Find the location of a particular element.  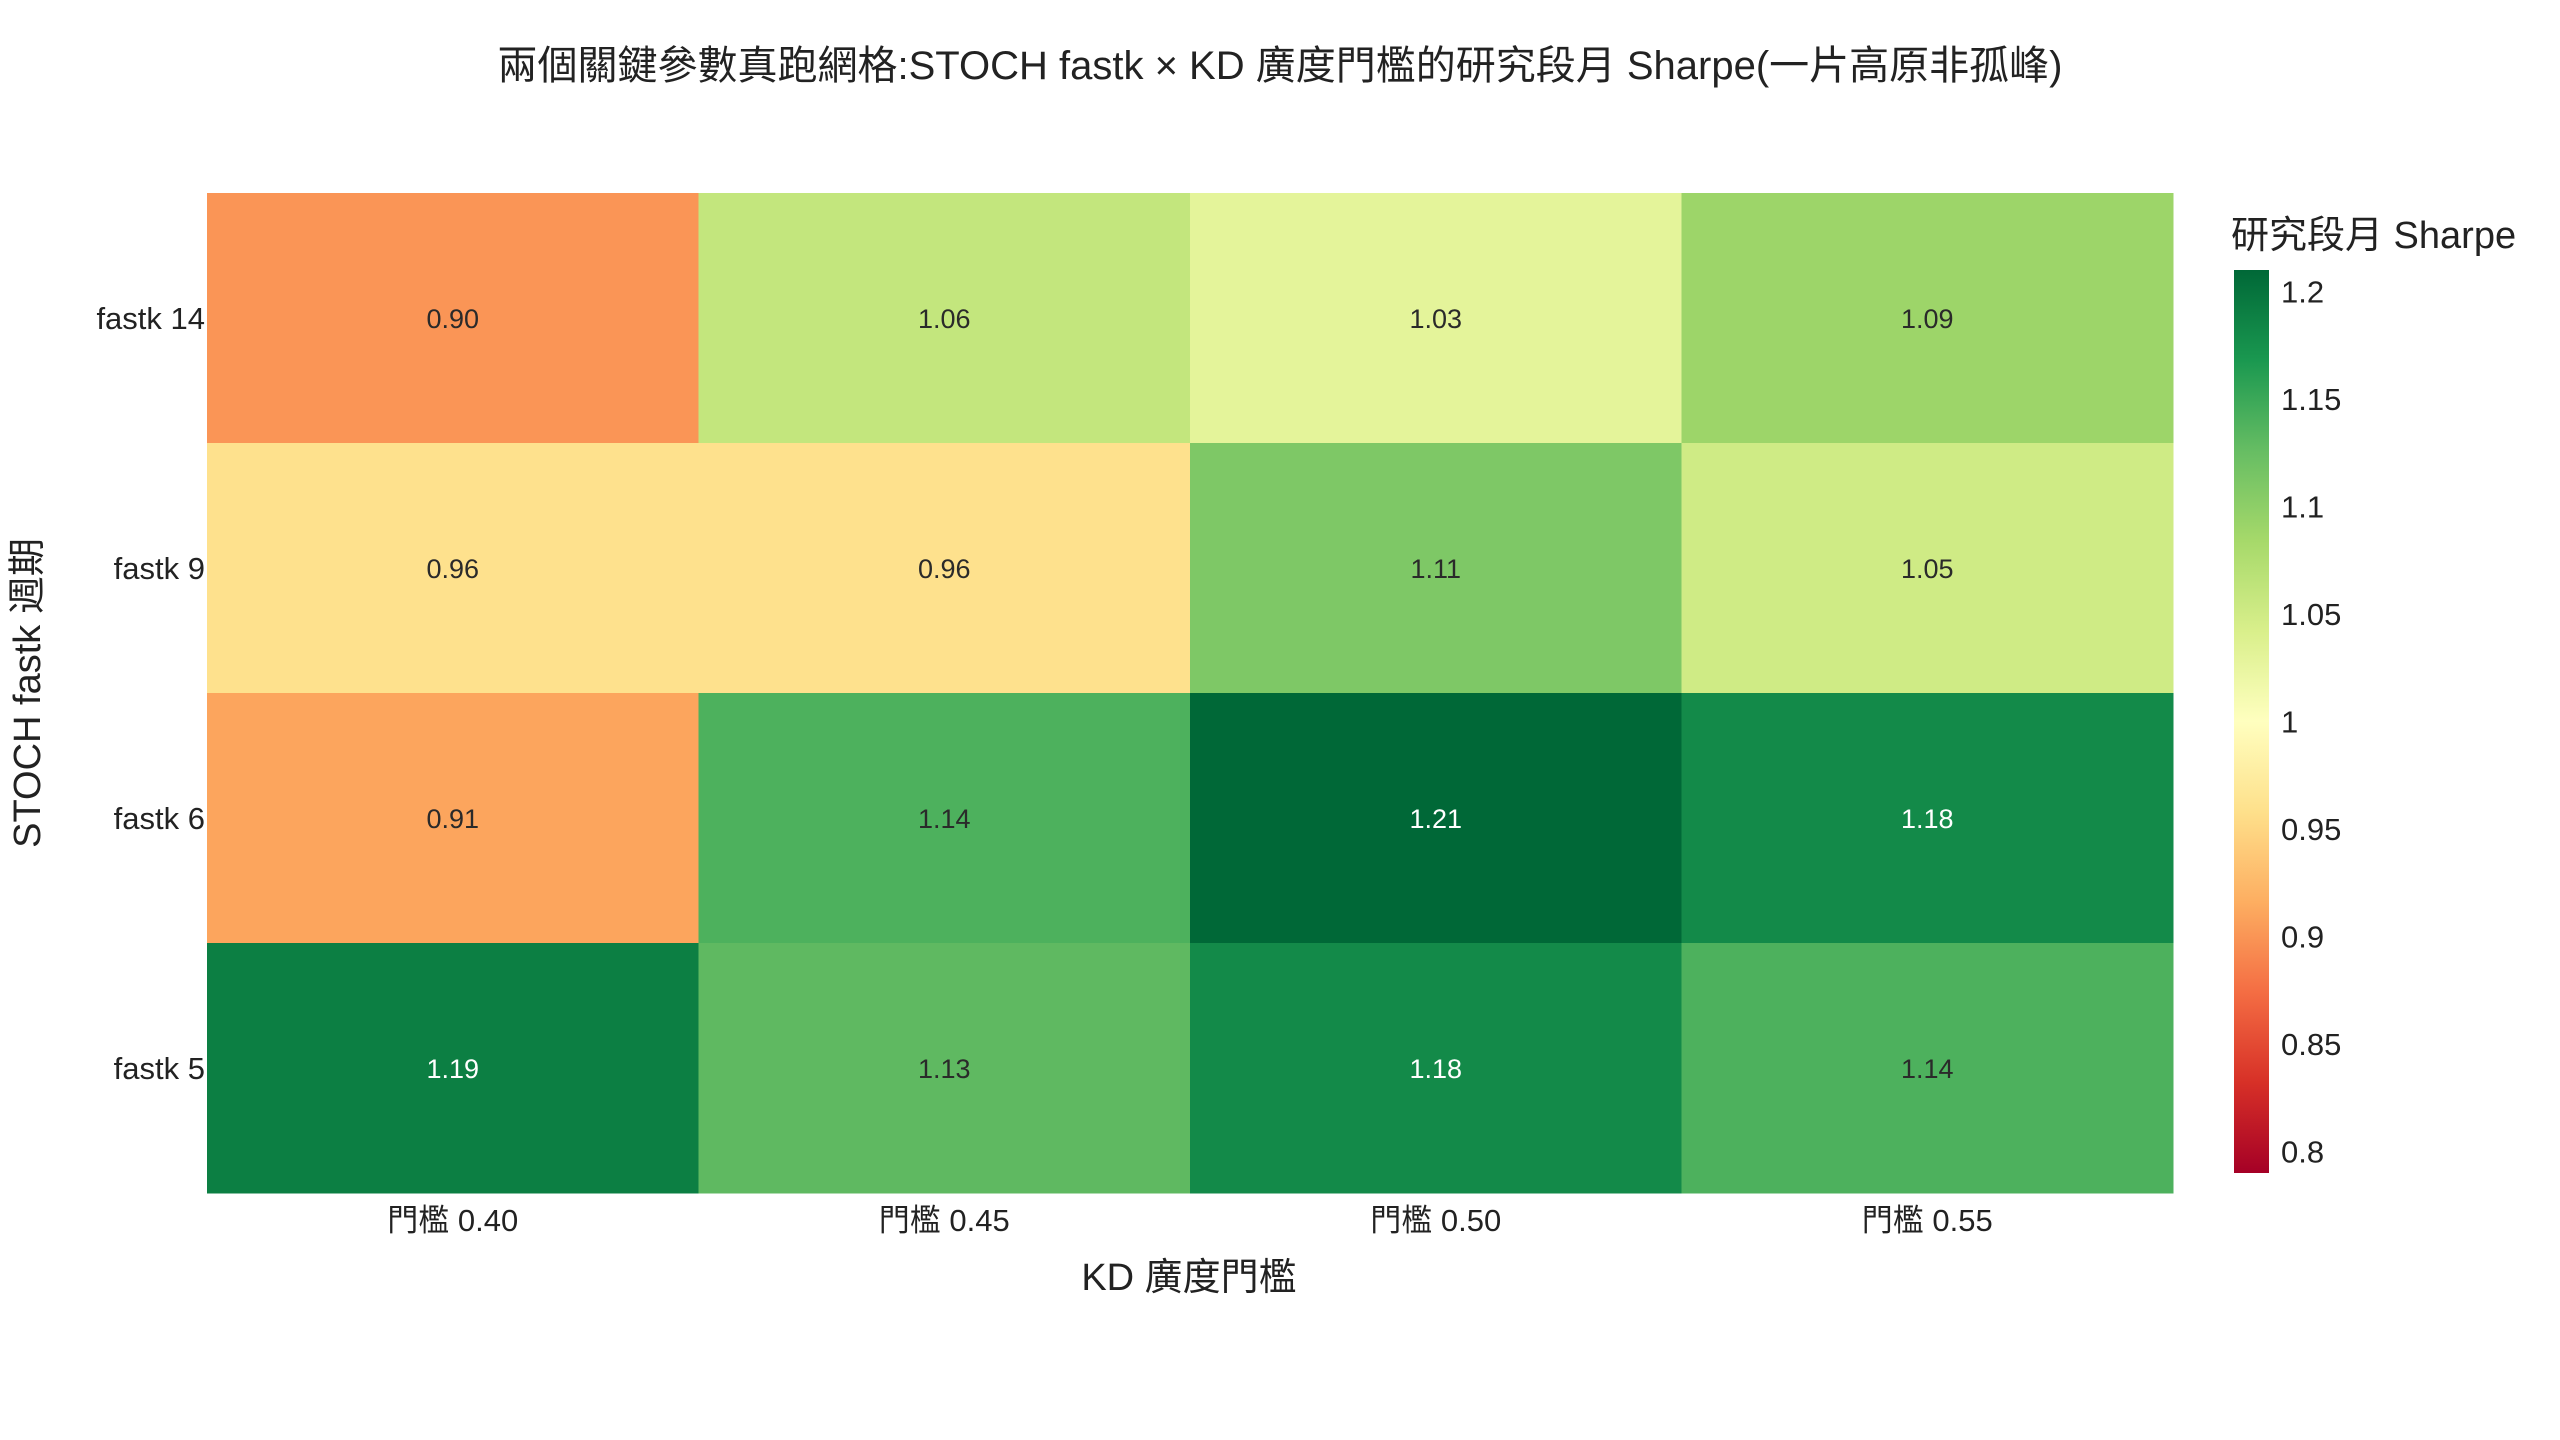

y-axis-ticks: fastk 14 fastk 9 fastk 6 fastk 5 is located at coordinates (150, 693).